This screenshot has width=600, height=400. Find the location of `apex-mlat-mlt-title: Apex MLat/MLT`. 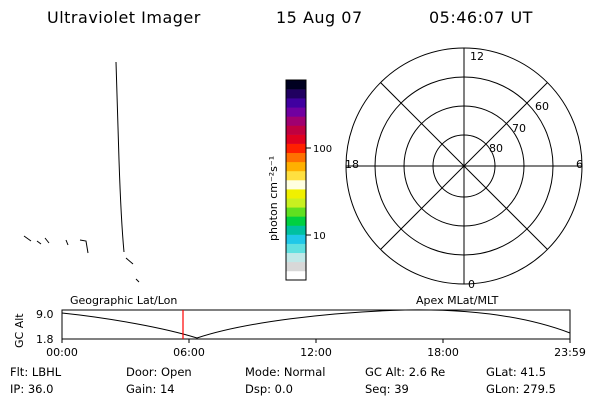

apex-mlat-mlt-title: Apex MLat/MLT is located at coordinates (457, 300).